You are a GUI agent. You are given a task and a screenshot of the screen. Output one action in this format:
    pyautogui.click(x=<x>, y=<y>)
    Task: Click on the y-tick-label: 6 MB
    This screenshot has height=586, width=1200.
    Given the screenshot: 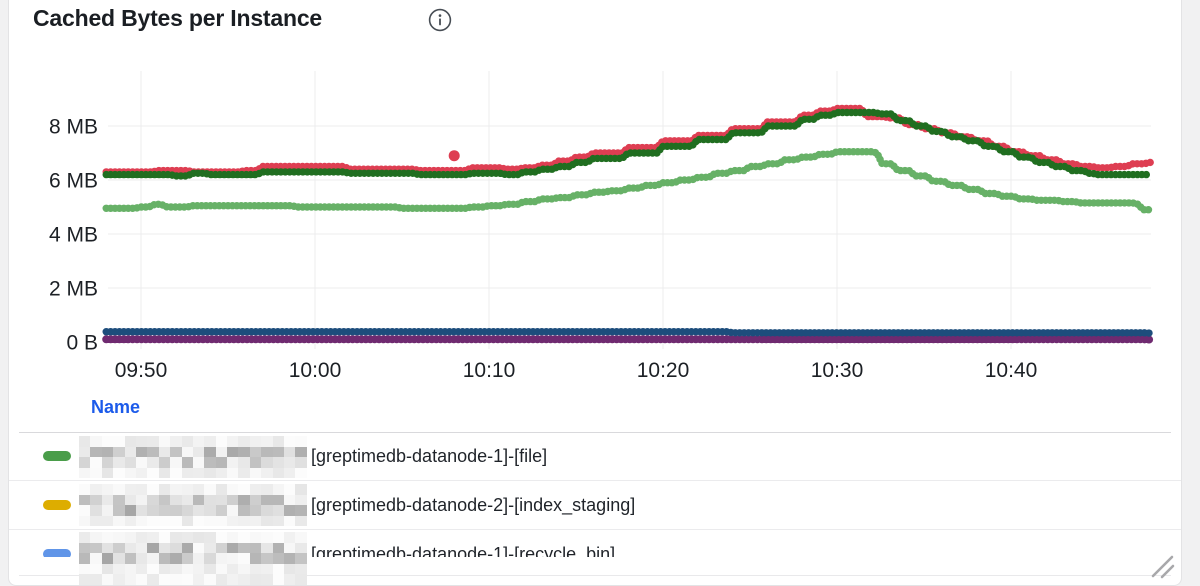 What is the action you would take?
    pyautogui.click(x=73, y=181)
    